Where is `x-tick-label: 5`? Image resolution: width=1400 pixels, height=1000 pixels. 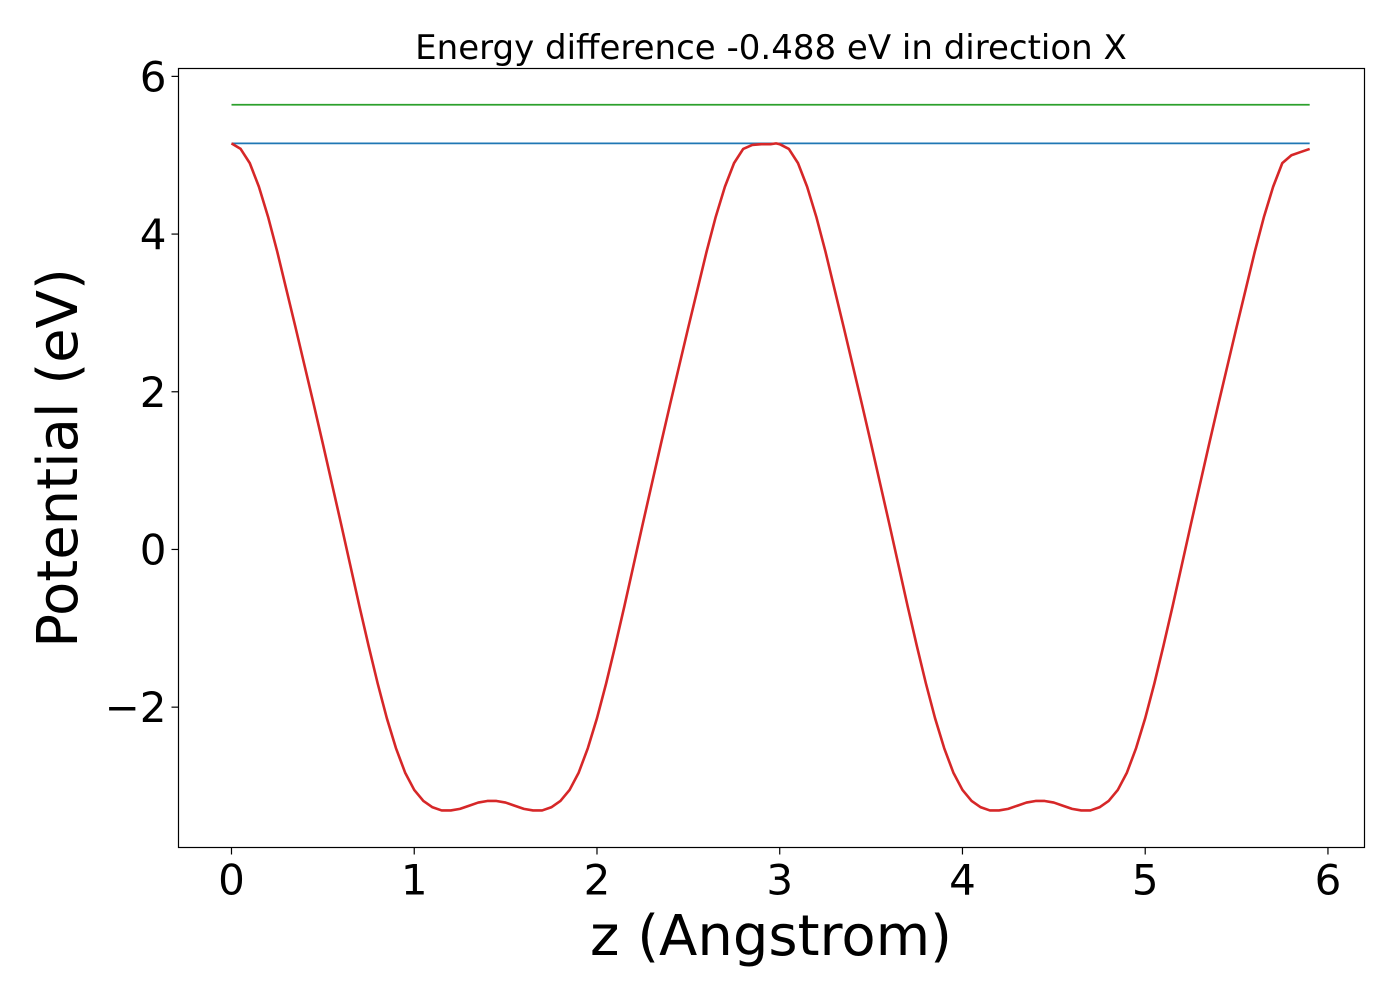
x-tick-label: 5 is located at coordinates (1145, 880).